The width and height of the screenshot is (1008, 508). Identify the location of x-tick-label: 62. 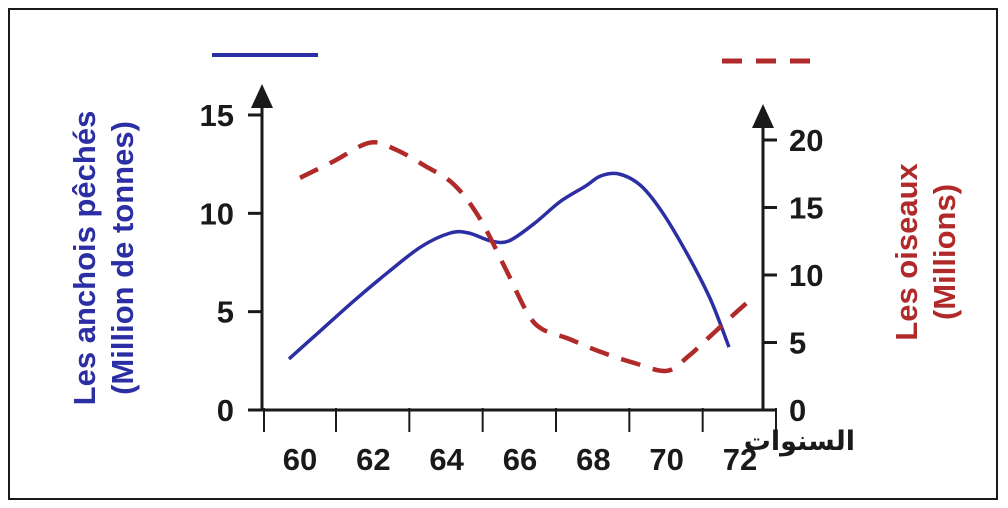
(373, 459).